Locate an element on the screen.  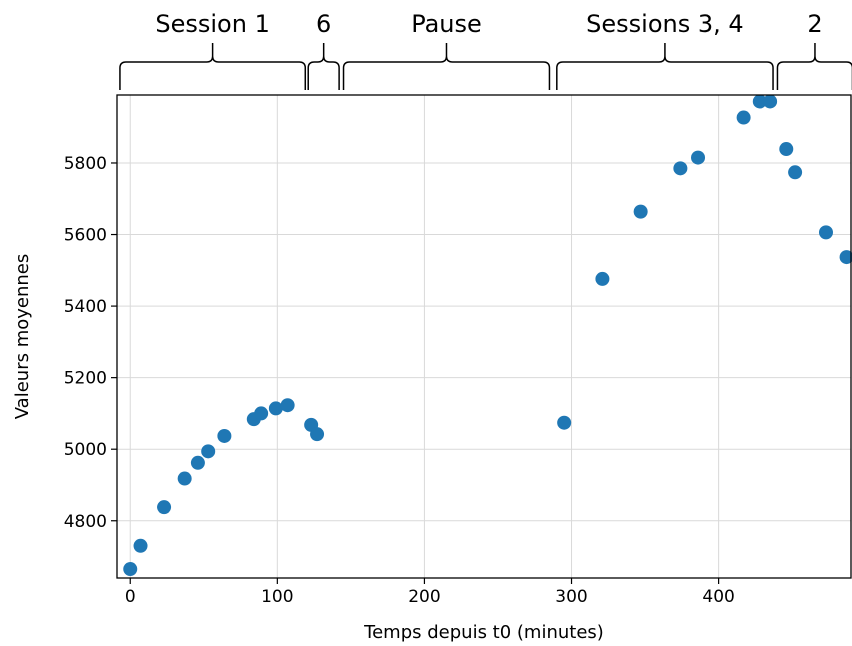
x-tick-label: 200 is located at coordinates (424, 597).